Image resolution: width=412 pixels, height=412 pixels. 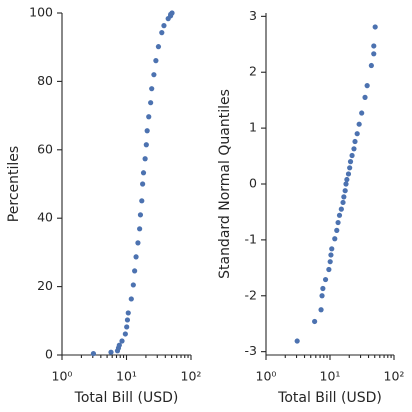 I want to click on y-tick-label: 1, so click(x=253, y=127).